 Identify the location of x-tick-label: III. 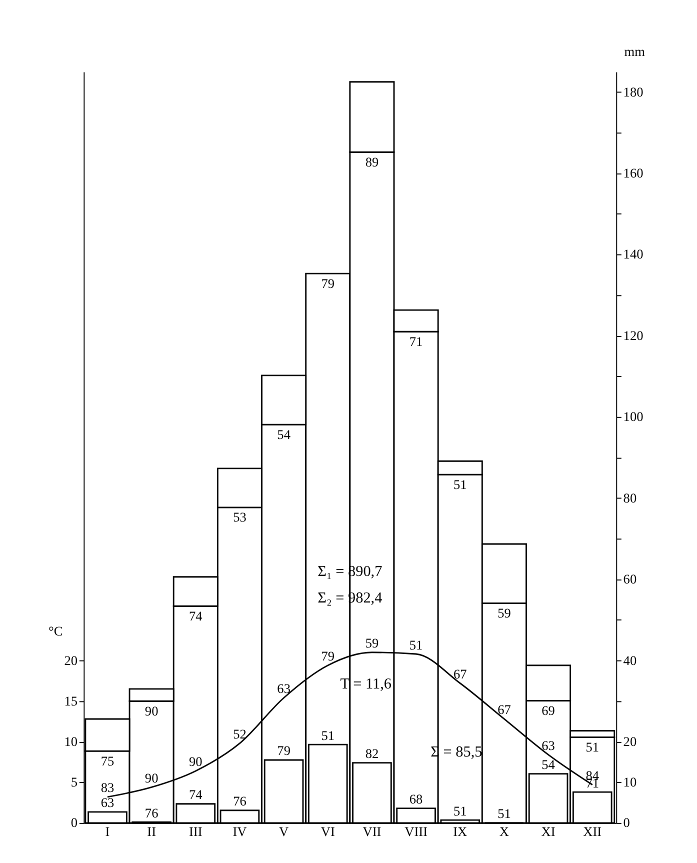
(195, 831).